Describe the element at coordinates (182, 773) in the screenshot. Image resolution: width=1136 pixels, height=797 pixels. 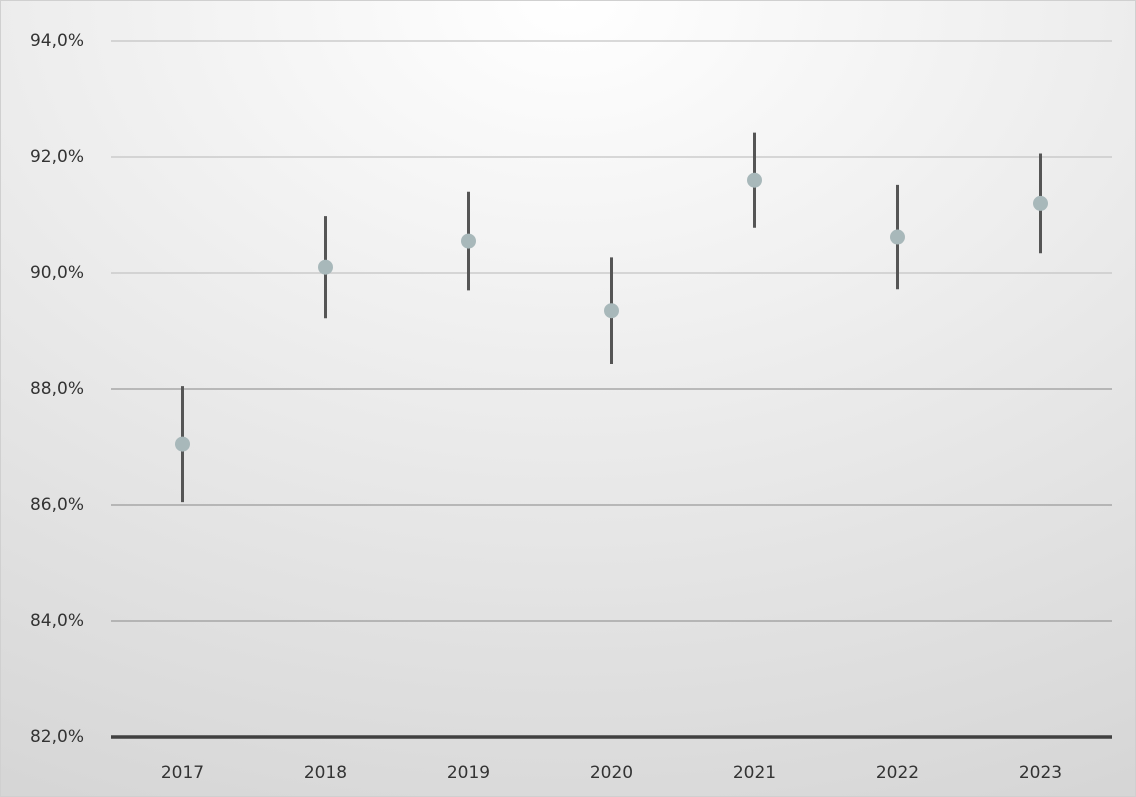
I see `x-tick-label: 2017` at that location.